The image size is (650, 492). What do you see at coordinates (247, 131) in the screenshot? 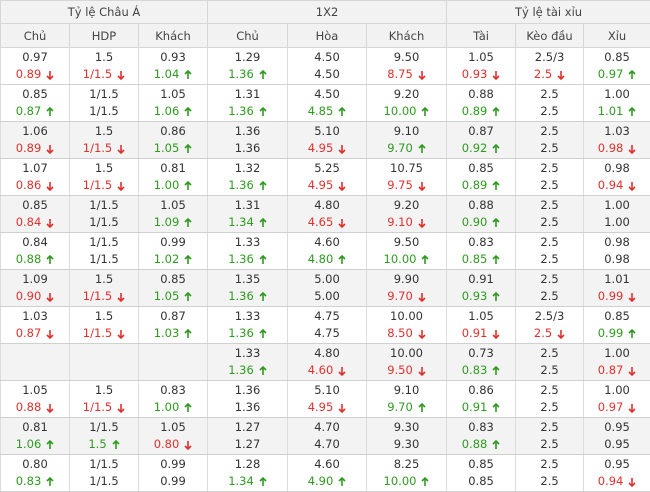
I see `opening-line: 1.36` at bounding box center [247, 131].